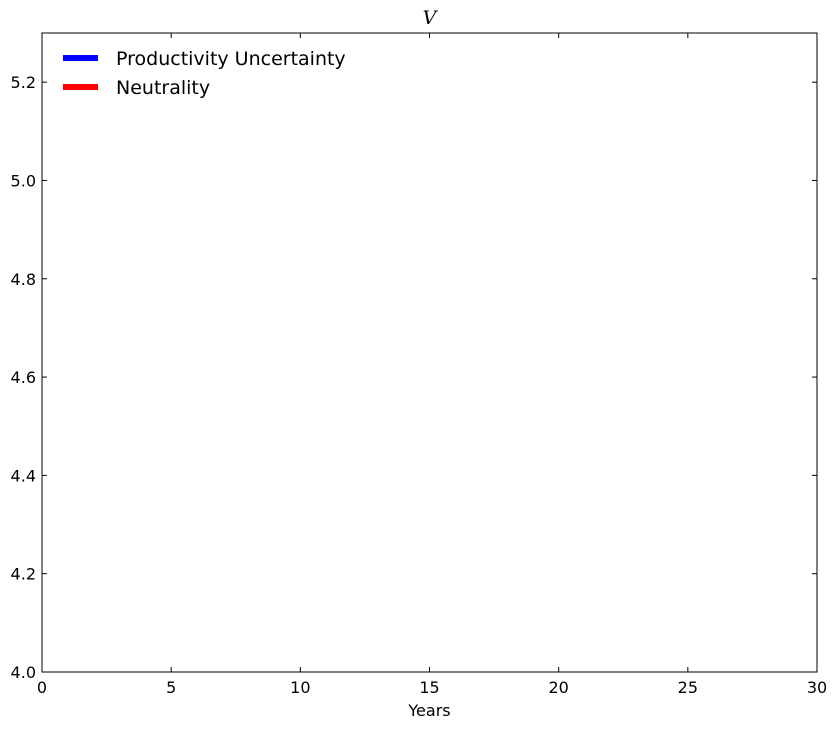 Image resolution: width=837 pixels, height=730 pixels. What do you see at coordinates (23, 279) in the screenshot?
I see `y-tick-label: 4.8` at bounding box center [23, 279].